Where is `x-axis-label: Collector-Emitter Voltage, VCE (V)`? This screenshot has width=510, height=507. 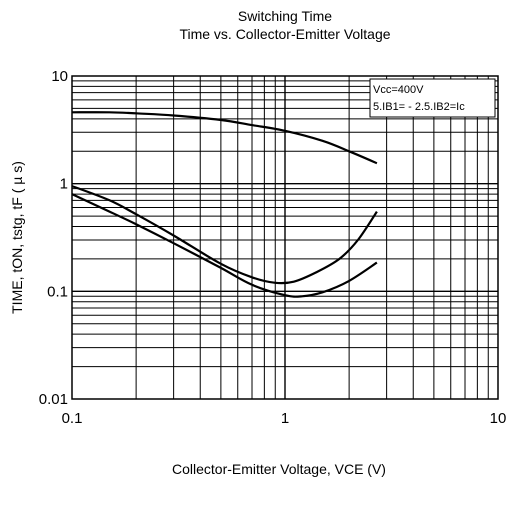 x-axis-label: Collector-Emitter Voltage, VCE (V) is located at coordinates (279, 469).